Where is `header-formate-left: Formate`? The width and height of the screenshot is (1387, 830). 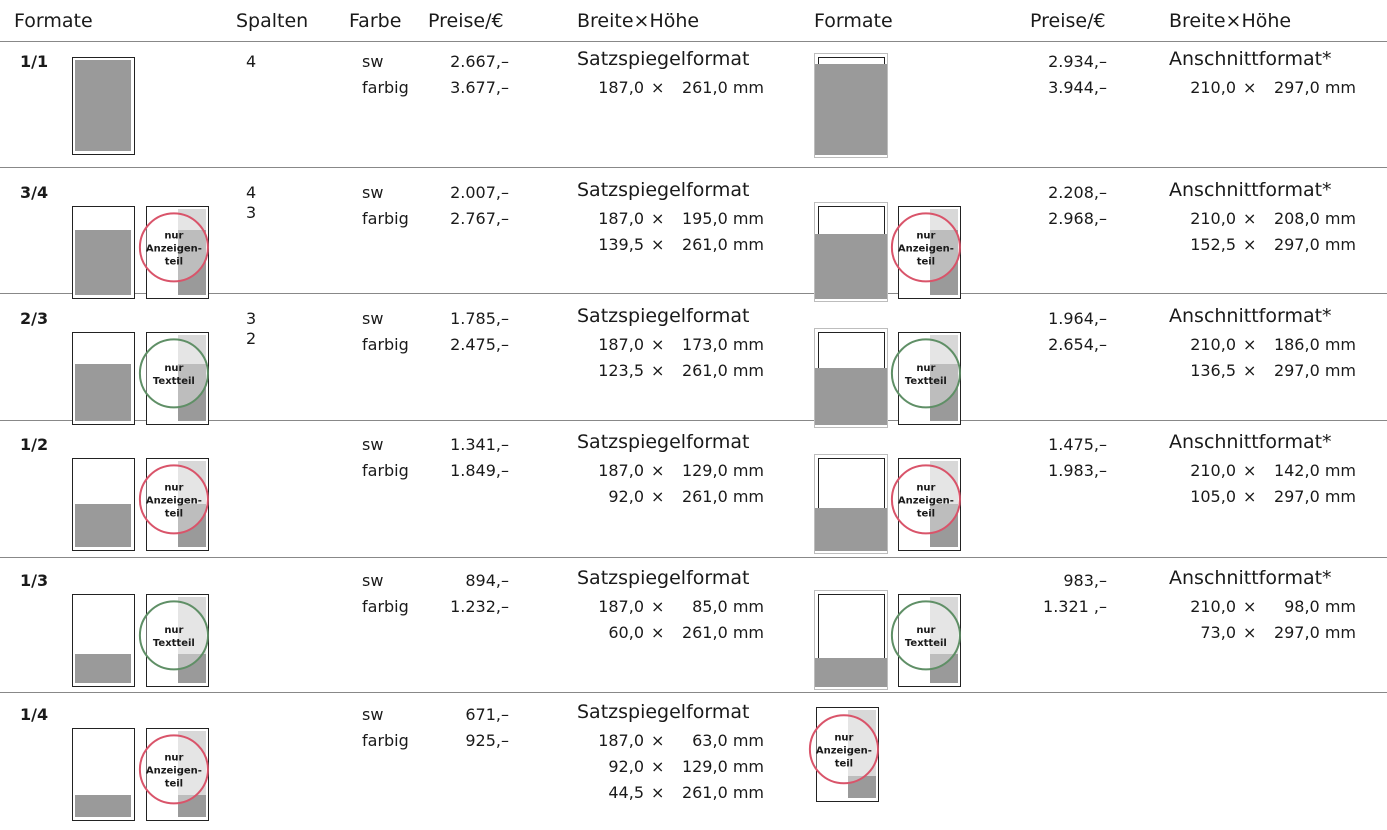 header-formate-left: Formate is located at coordinates (53, 21).